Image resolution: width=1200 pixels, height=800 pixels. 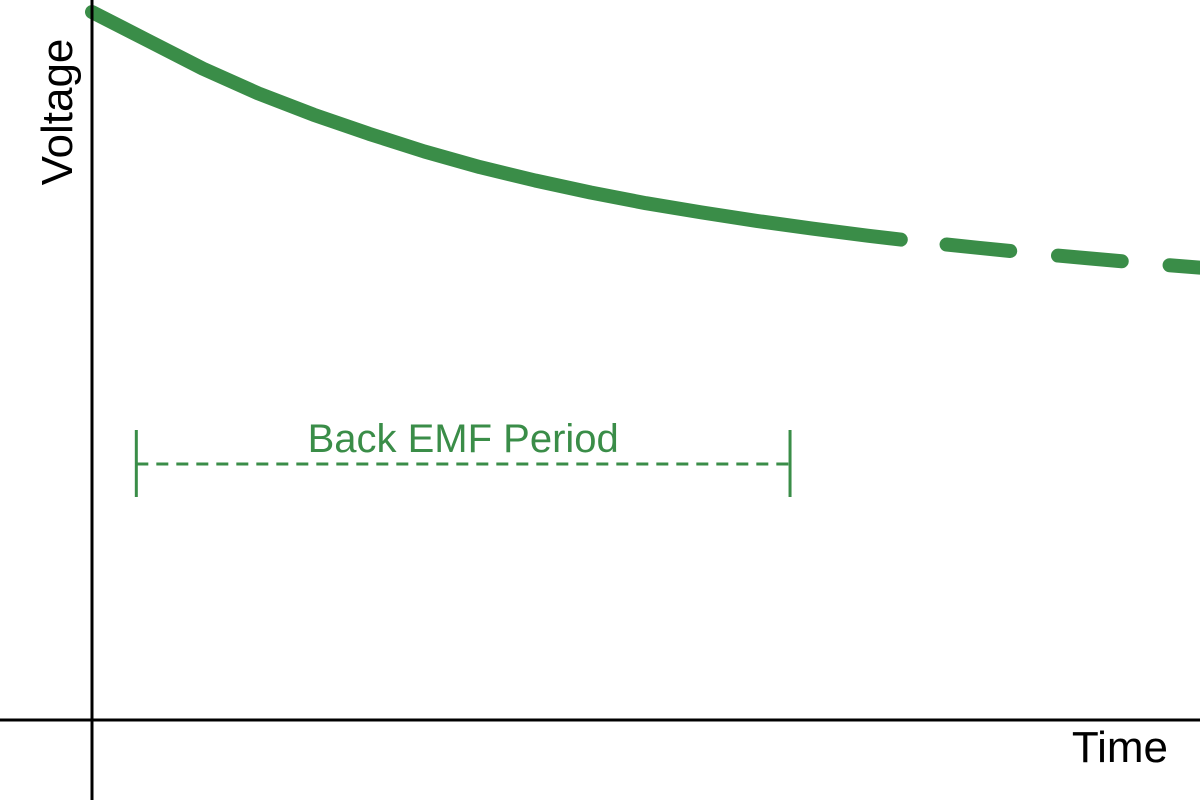 I want to click on x-axis-label: Time, so click(x=1120, y=747).